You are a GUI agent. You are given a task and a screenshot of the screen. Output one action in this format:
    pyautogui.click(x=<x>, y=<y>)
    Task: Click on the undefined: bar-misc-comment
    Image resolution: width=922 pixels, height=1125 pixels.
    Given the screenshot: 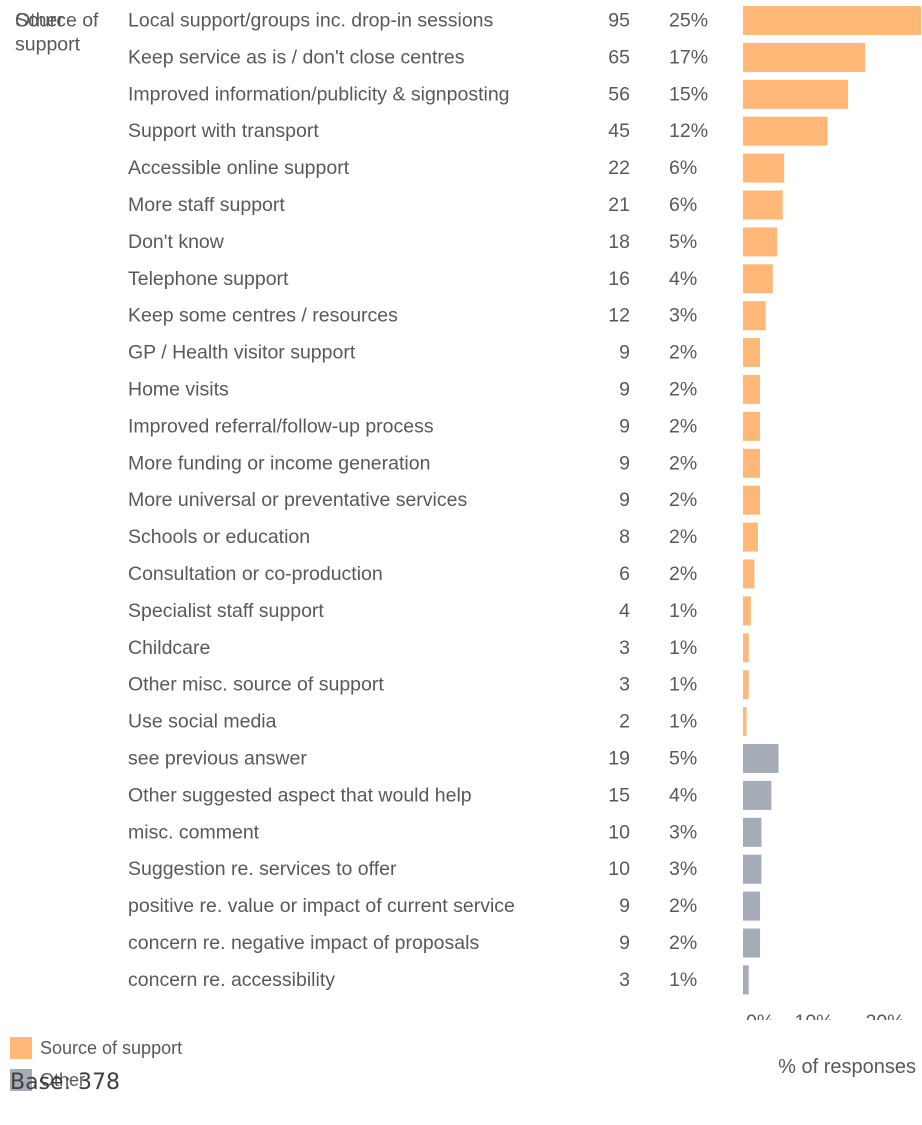 What is the action you would take?
    pyautogui.click(x=752, y=832)
    